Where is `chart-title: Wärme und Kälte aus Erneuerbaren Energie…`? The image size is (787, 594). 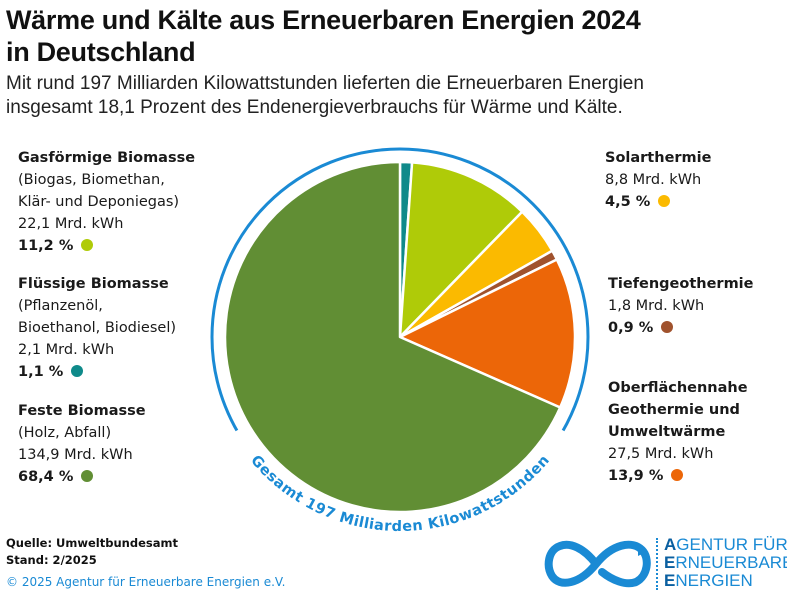 chart-title: Wärme und Kälte aus Erneuerbaren Energie… is located at coordinates (323, 36).